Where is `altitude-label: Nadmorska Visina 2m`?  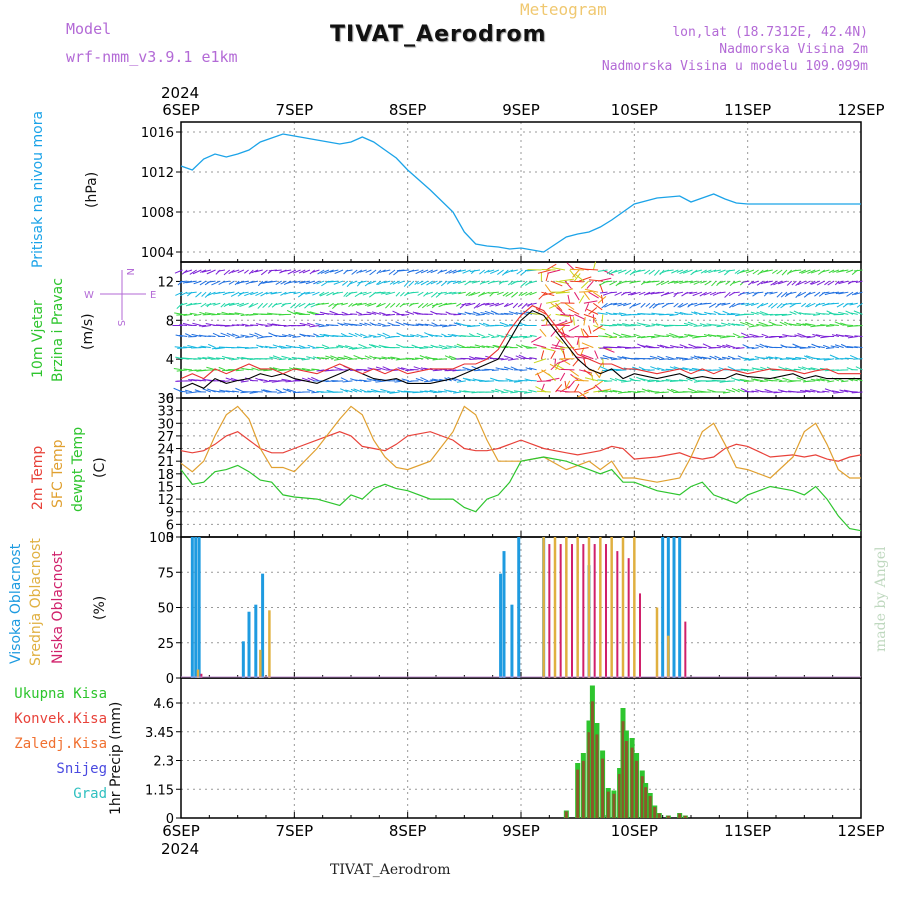 altitude-label: Nadmorska Visina 2m is located at coordinates (793, 49).